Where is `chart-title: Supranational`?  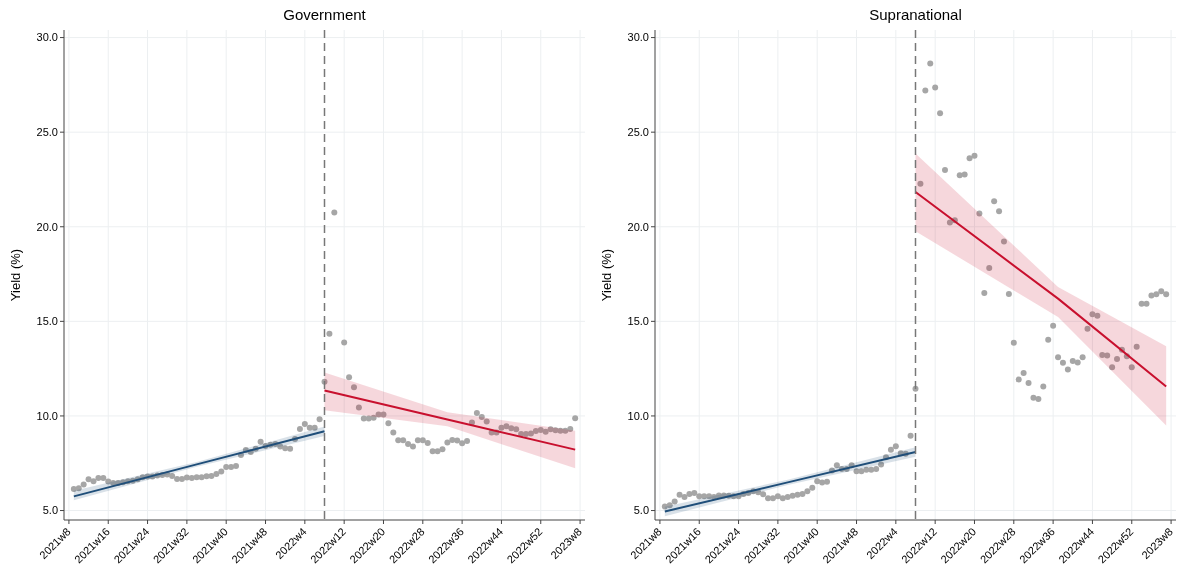
chart-title: Supranational is located at coordinates (915, 14).